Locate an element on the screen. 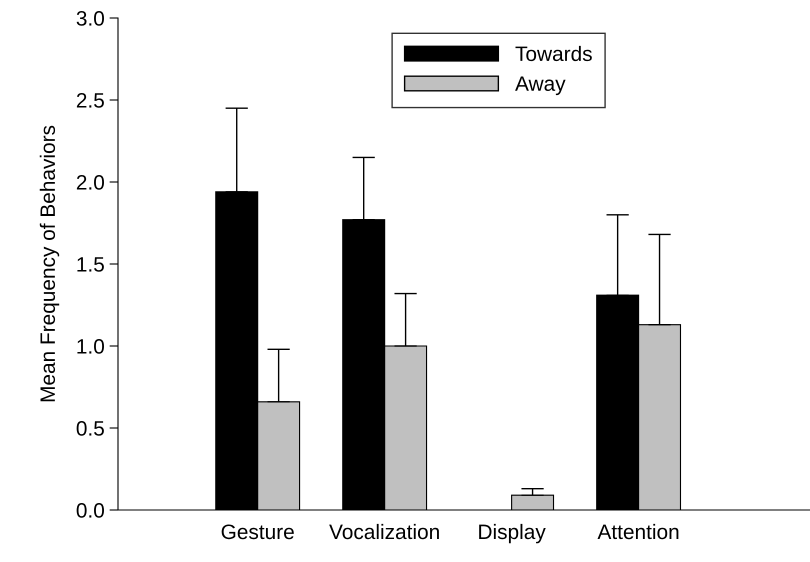 This screenshot has width=810, height=562. x-tick-label: Display is located at coordinates (512, 534).